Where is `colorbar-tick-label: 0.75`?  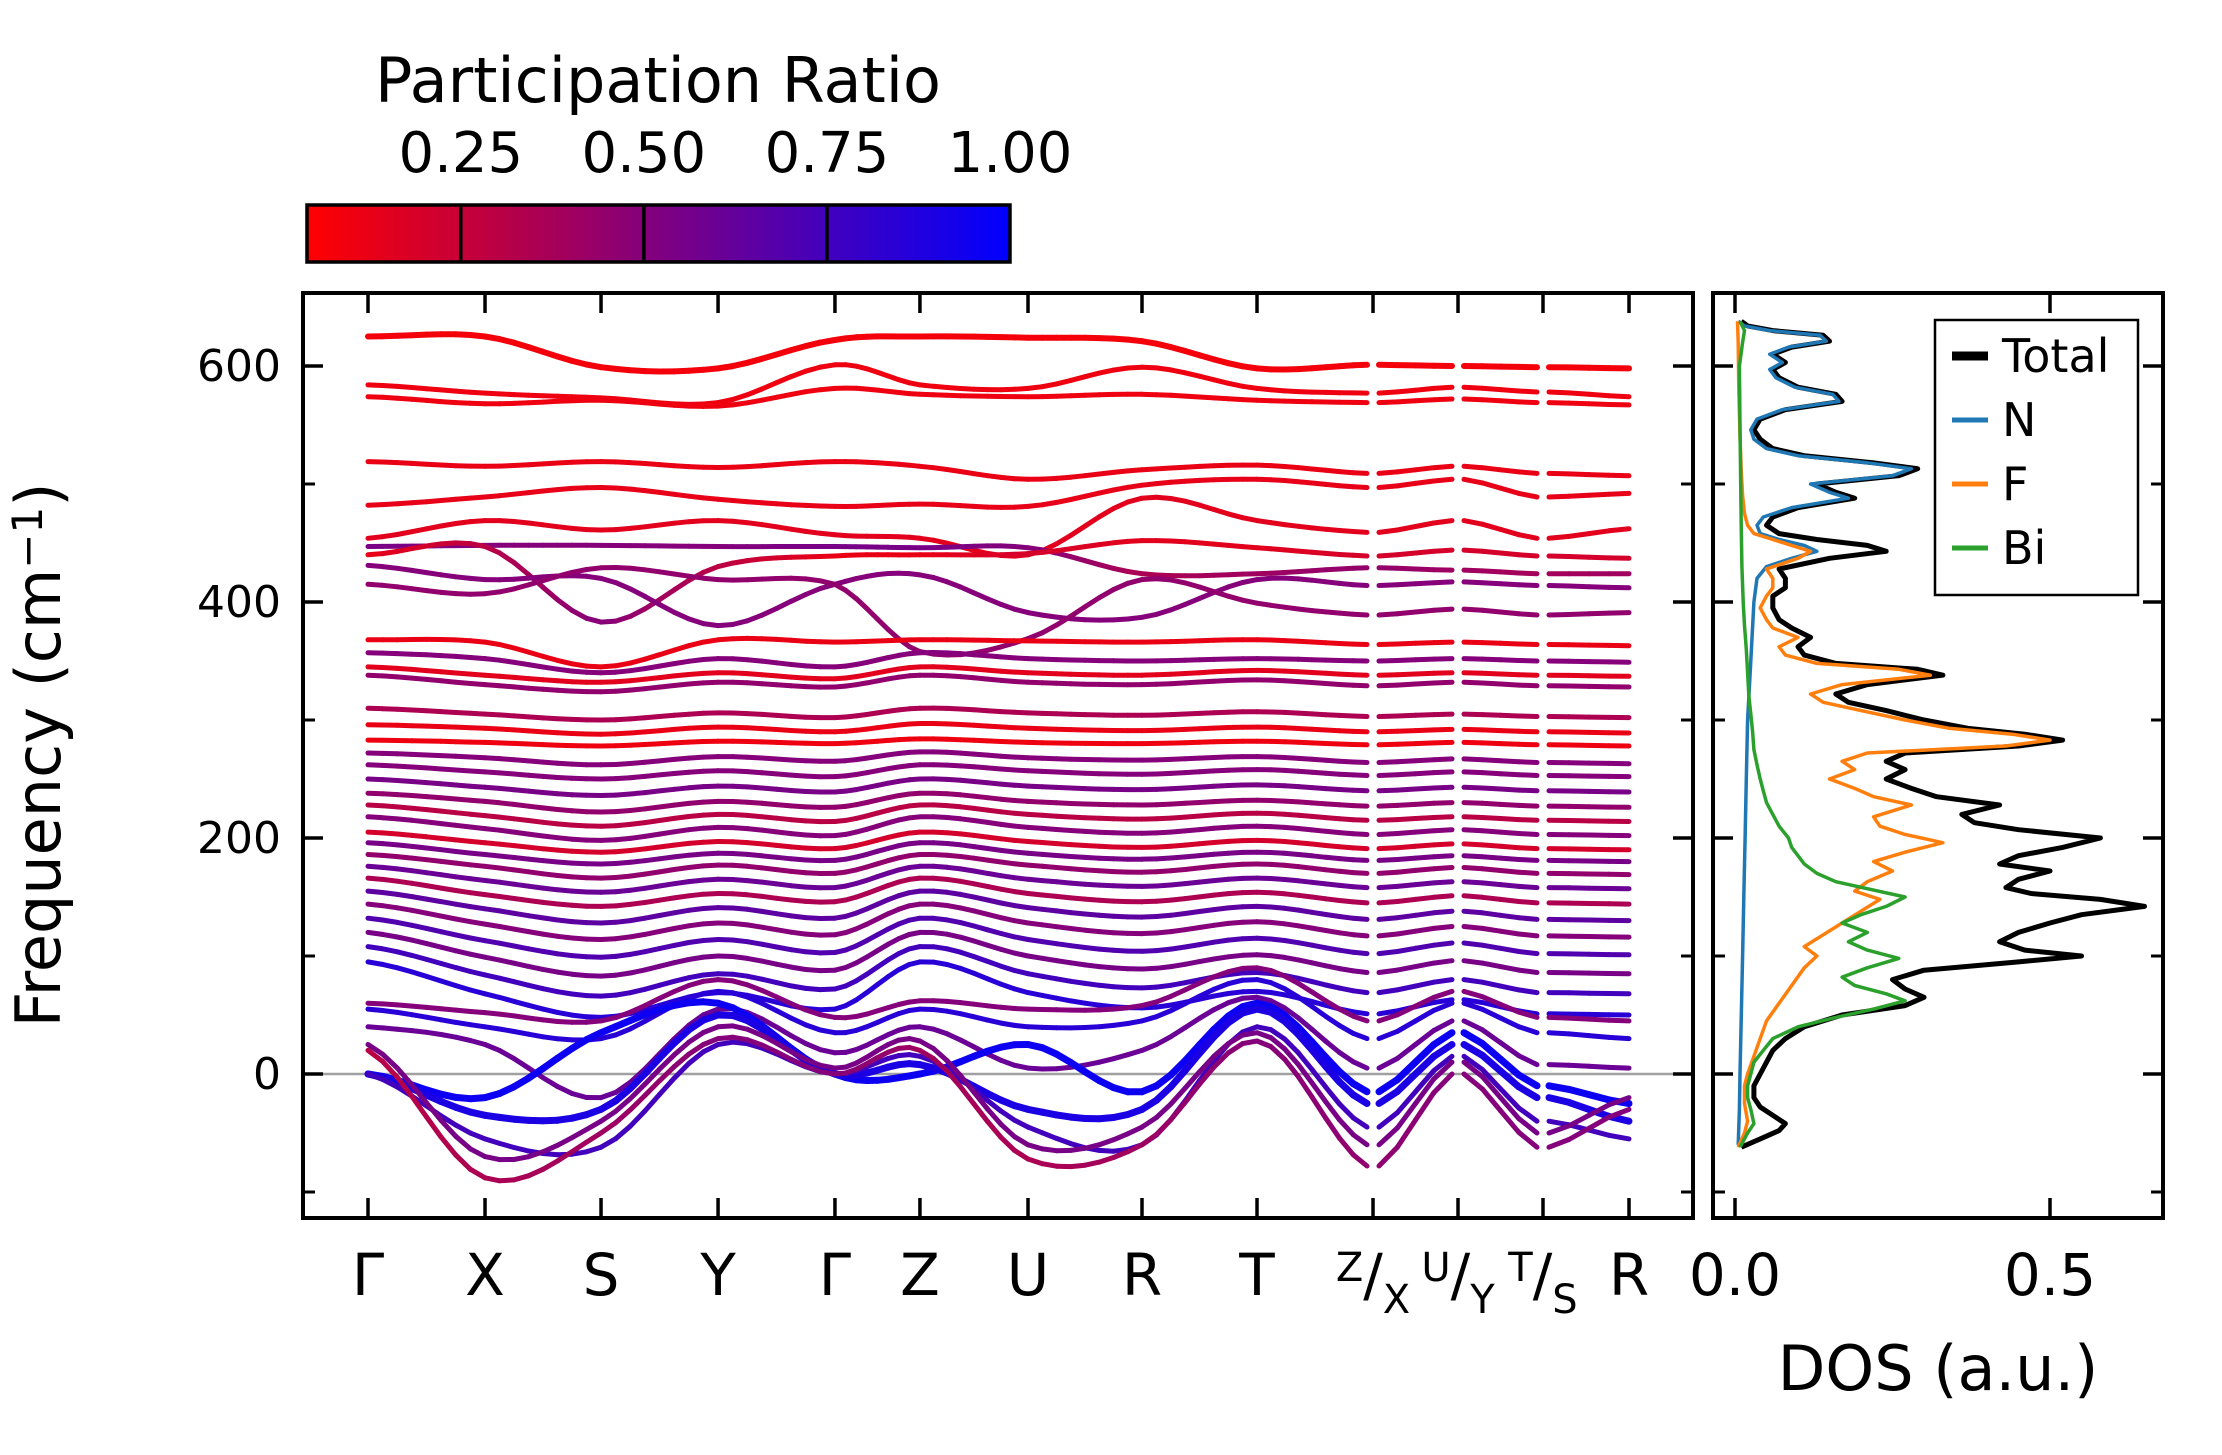
colorbar-tick-label: 0.75 is located at coordinates (827, 153).